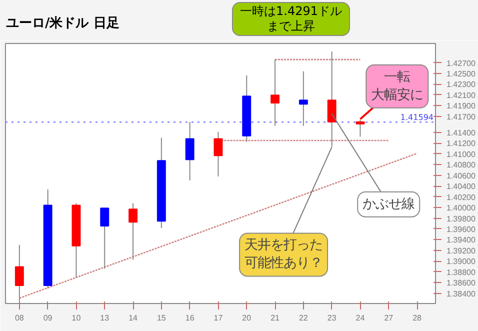 This screenshot has height=331, width=478. What do you see at coordinates (461, 143) in the screenshot?
I see `y-tick-label: 1.41200` at bounding box center [461, 143].